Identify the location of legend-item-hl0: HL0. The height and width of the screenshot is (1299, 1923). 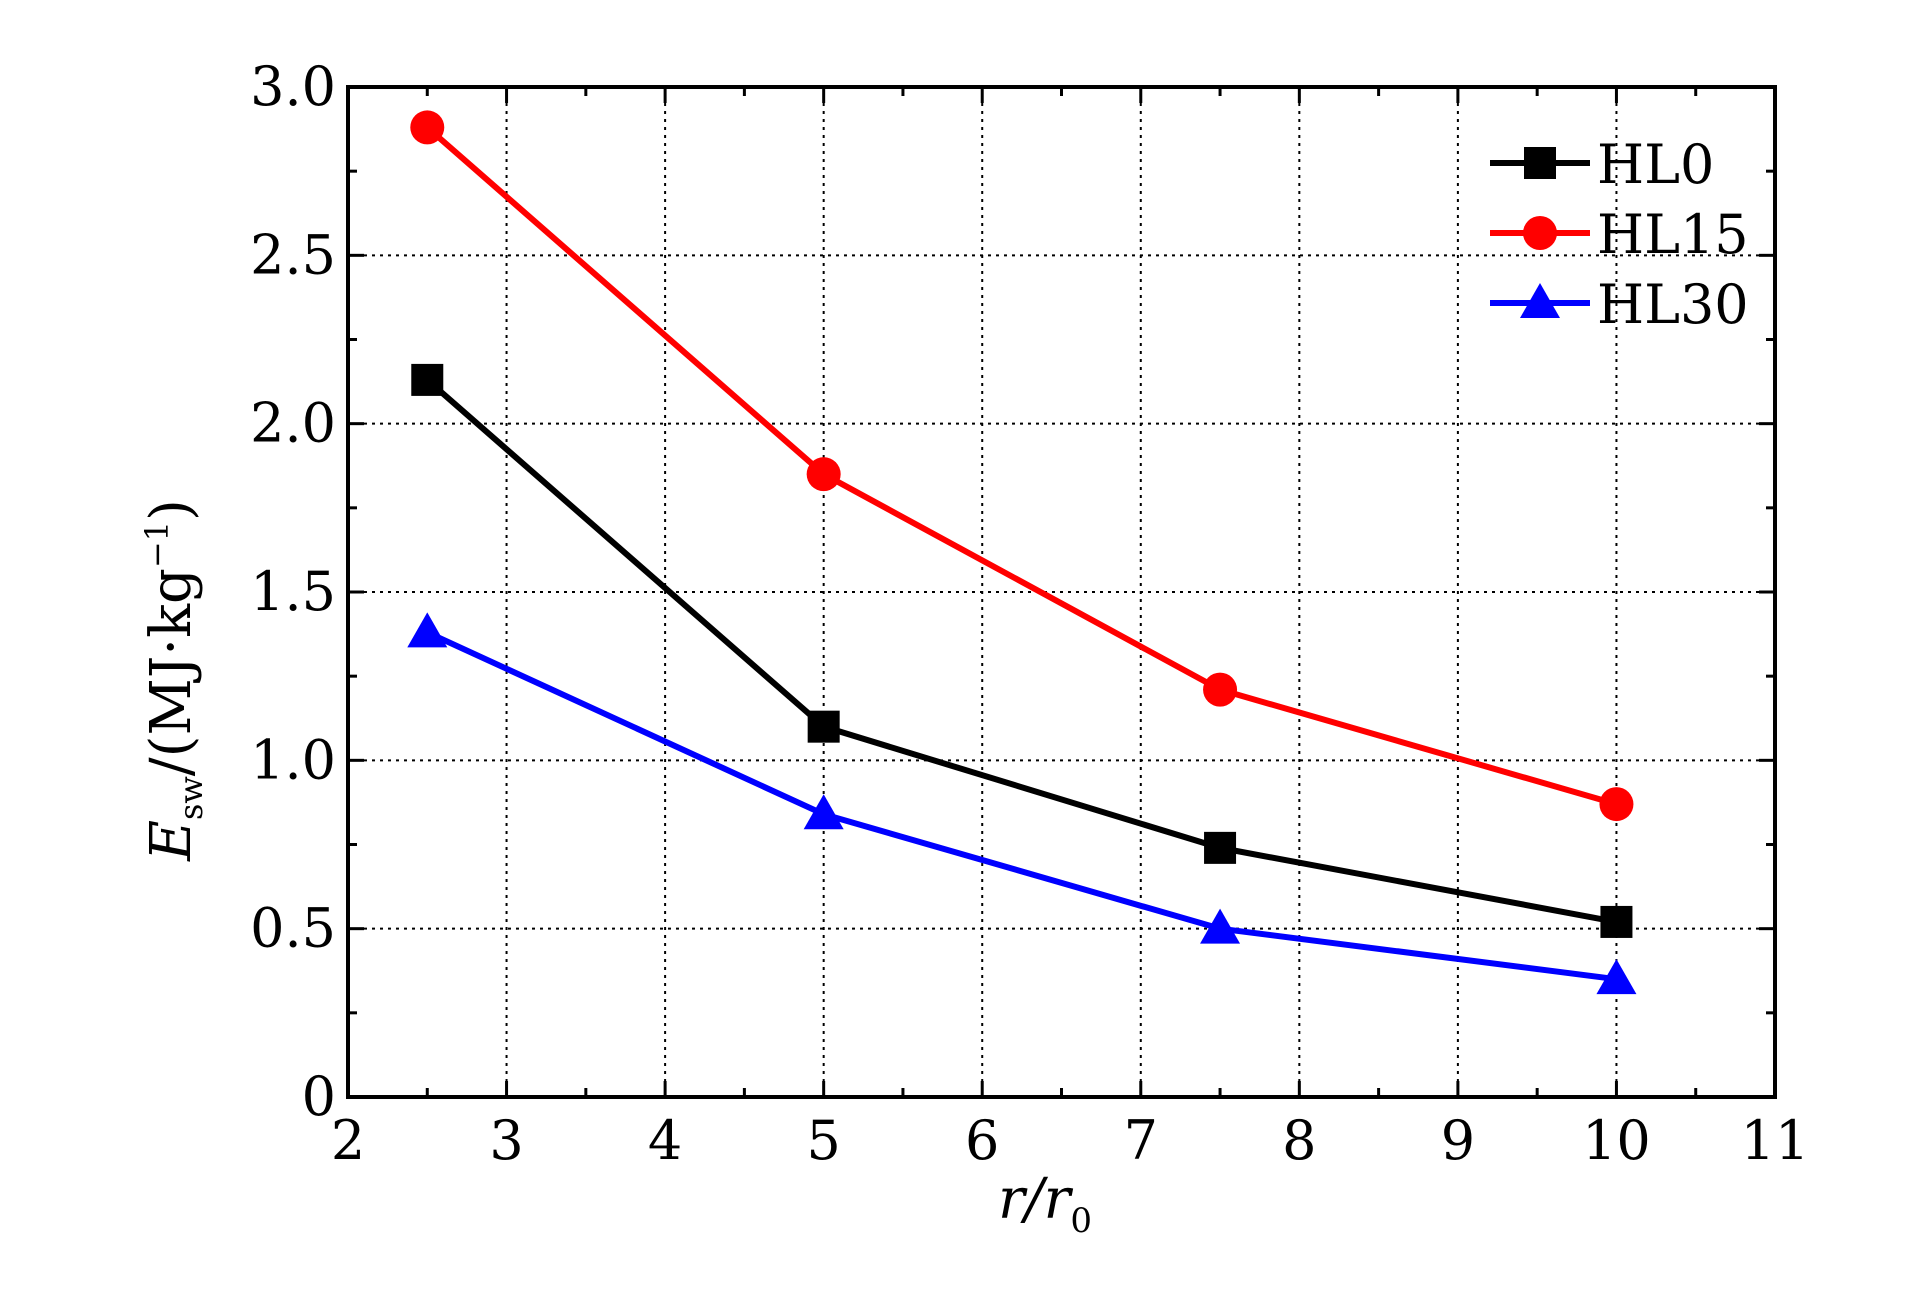
(1602, 164).